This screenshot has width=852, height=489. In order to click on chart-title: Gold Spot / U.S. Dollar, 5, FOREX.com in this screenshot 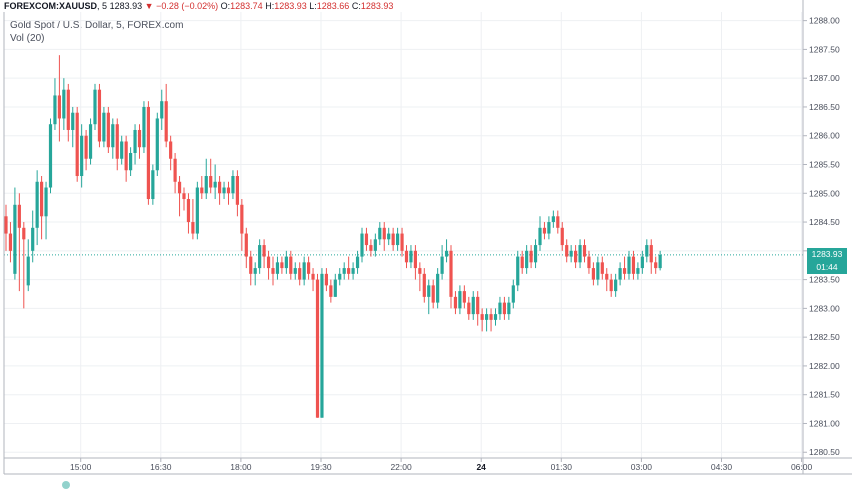, I will do `click(97, 25)`.